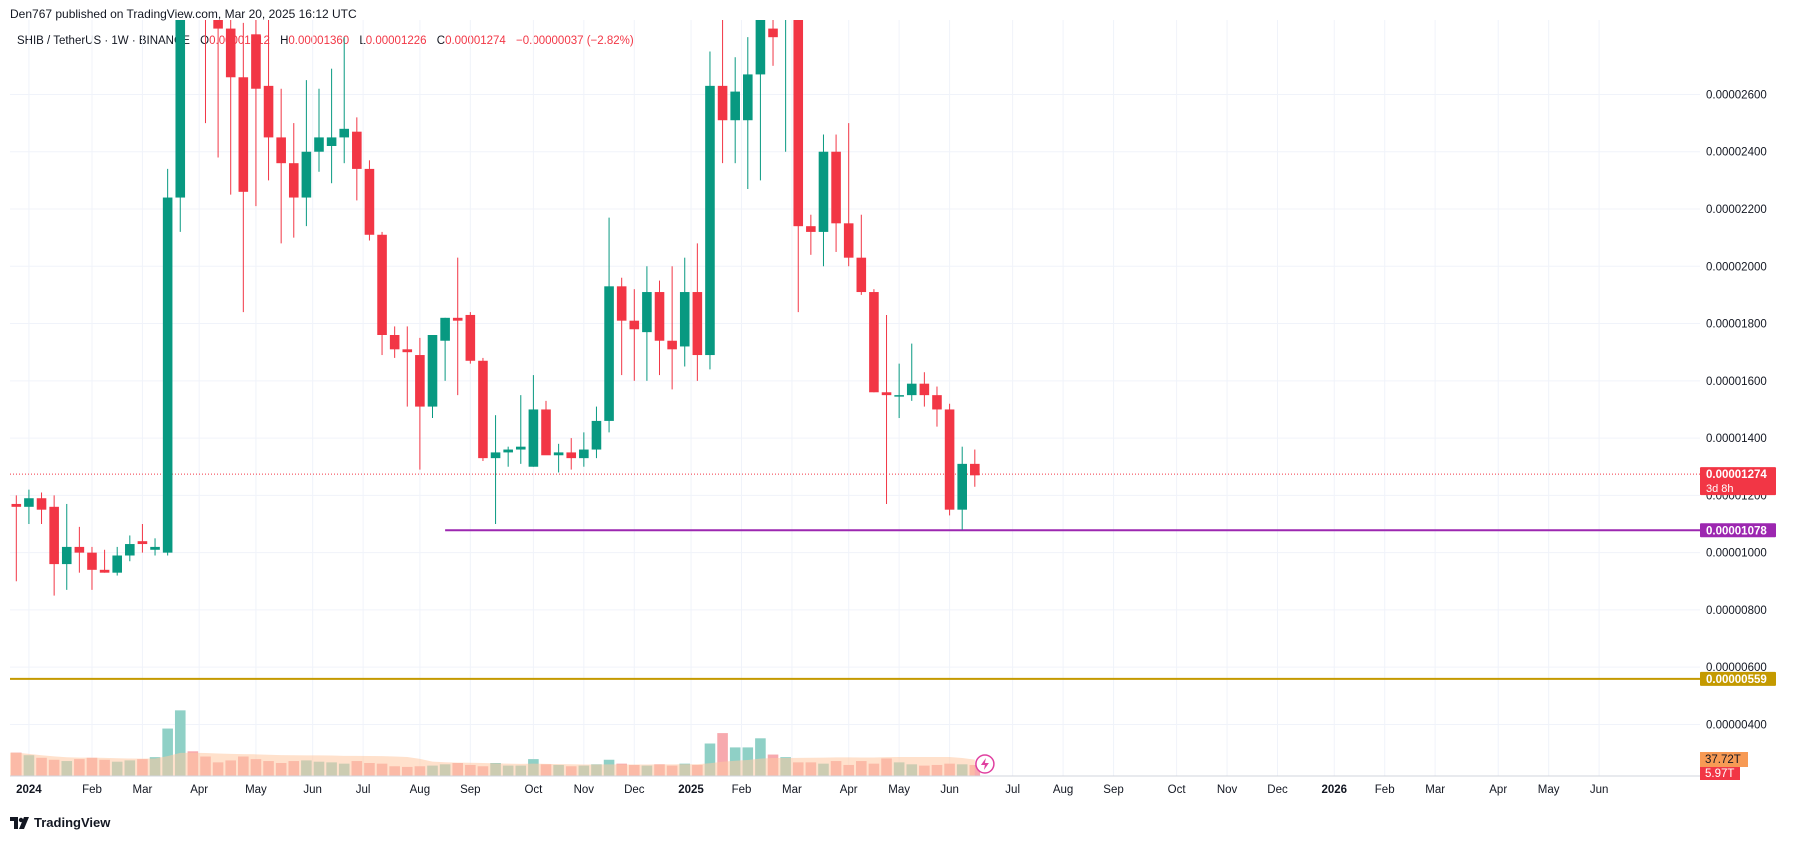 This screenshot has height=842, width=1793. I want to click on volume-badge-ma-bg, so click(1724, 759).